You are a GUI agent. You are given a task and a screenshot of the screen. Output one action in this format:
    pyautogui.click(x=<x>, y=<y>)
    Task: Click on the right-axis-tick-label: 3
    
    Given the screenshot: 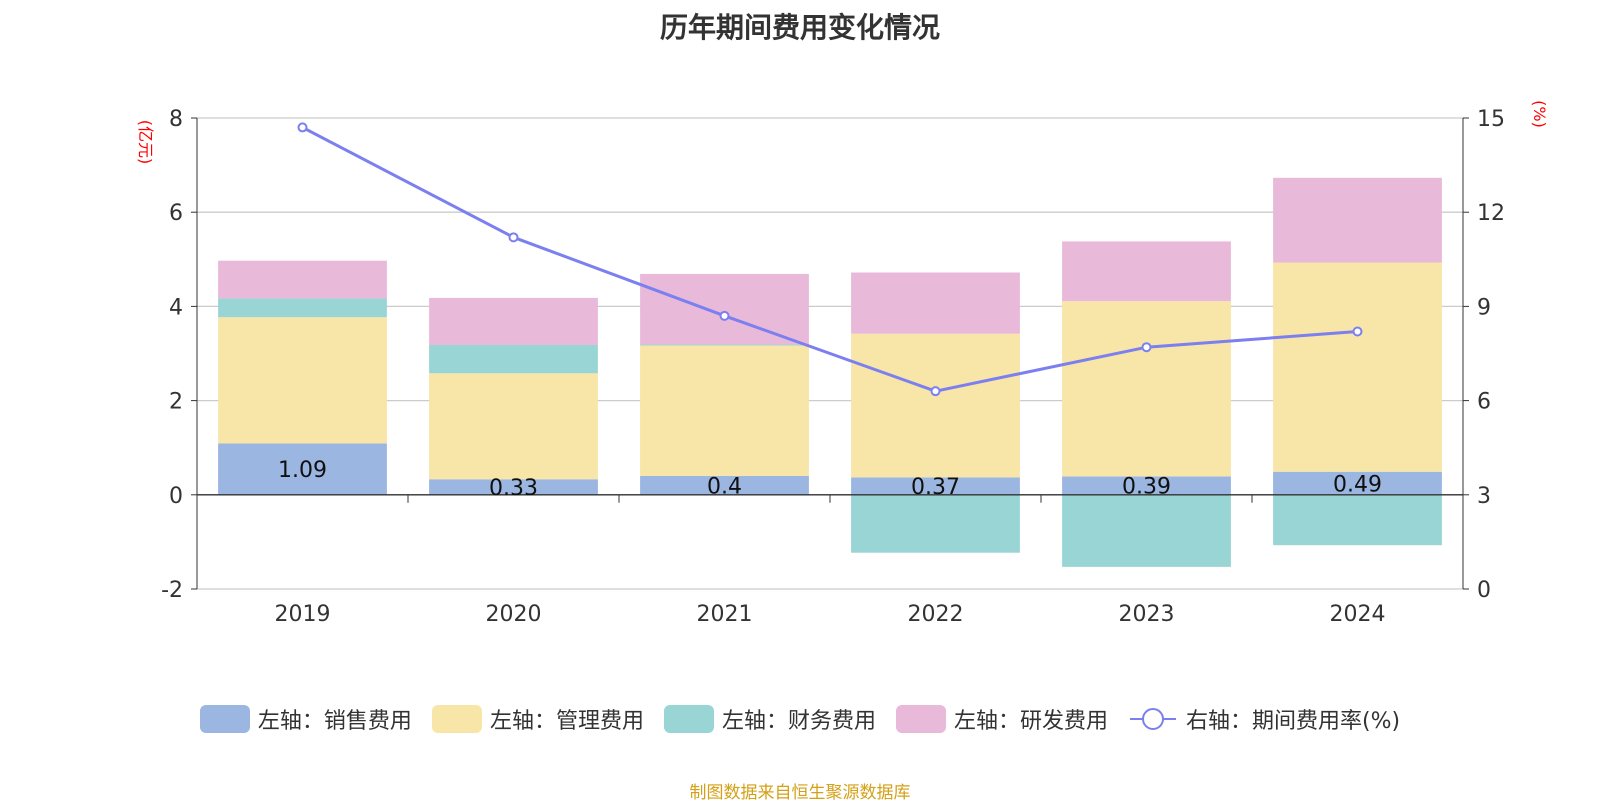 What is the action you would take?
    pyautogui.click(x=1484, y=496)
    